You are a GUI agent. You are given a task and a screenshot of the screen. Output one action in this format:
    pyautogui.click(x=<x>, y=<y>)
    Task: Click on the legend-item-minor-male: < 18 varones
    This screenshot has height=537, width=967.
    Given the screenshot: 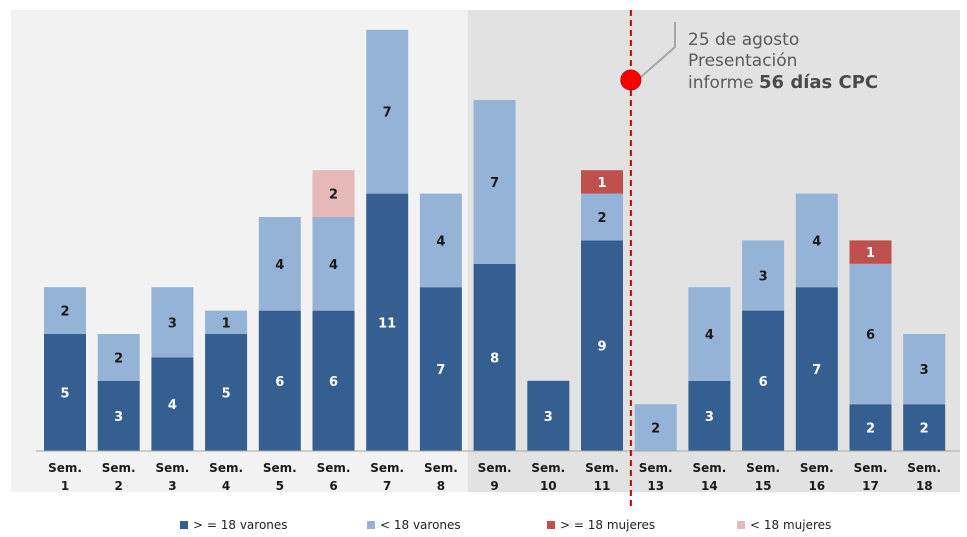 What is the action you would take?
    pyautogui.click(x=414, y=525)
    